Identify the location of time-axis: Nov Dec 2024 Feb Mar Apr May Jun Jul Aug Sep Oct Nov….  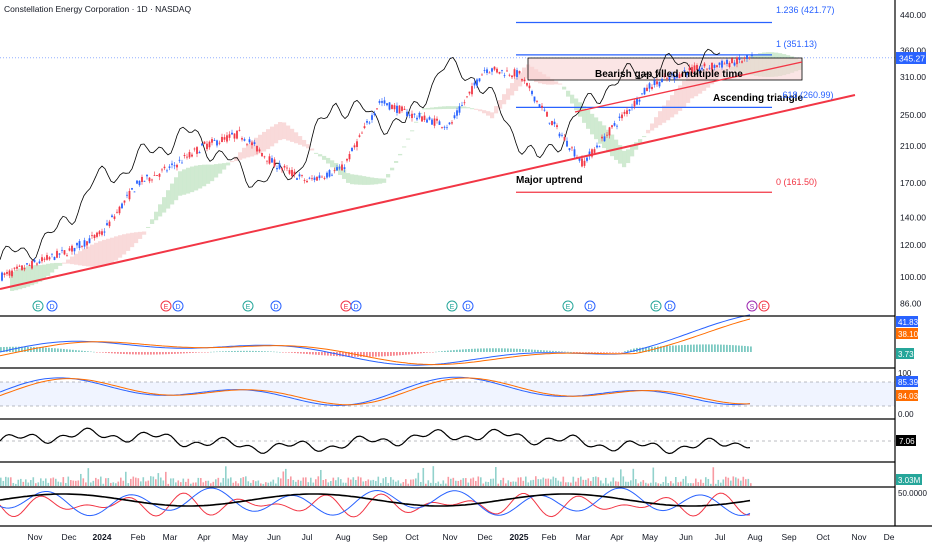
(460, 537).